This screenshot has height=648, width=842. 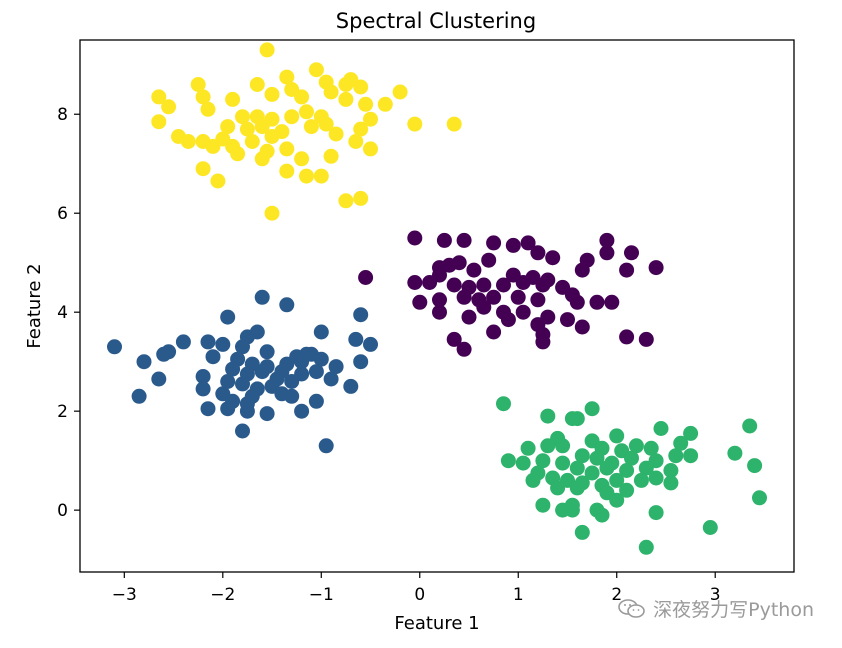 What do you see at coordinates (715, 595) in the screenshot?
I see `x-tick-label: 3` at bounding box center [715, 595].